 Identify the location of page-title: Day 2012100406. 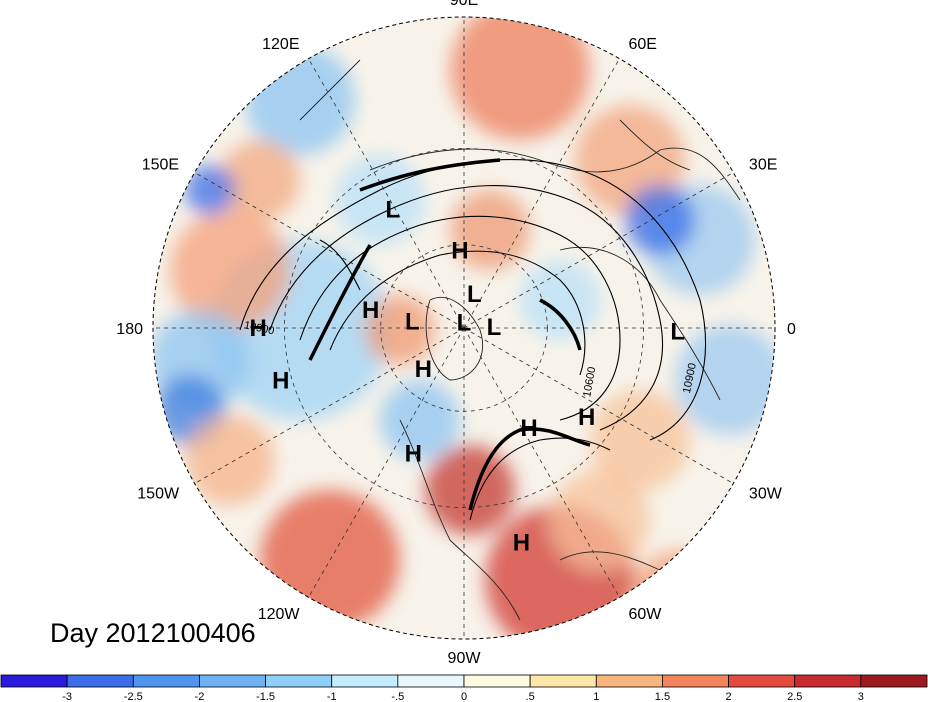
(153, 633).